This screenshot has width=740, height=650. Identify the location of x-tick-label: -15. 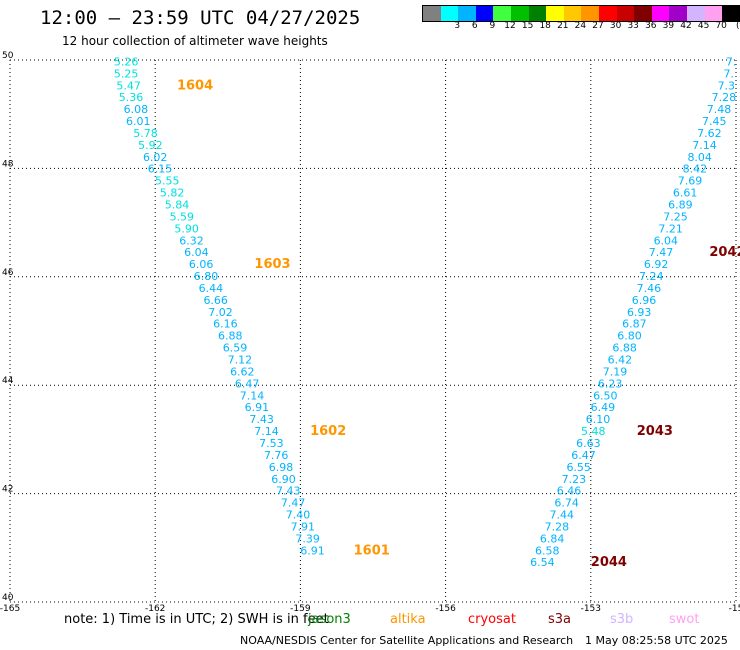
(734, 609).